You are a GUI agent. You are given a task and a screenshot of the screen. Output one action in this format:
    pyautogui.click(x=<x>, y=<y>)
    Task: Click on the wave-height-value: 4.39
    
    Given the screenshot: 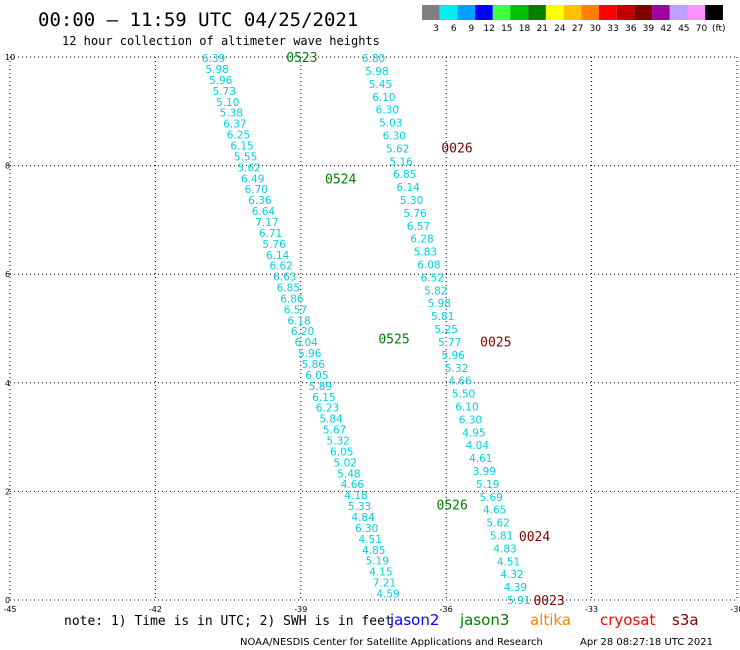 What is the action you would take?
    pyautogui.click(x=515, y=588)
    